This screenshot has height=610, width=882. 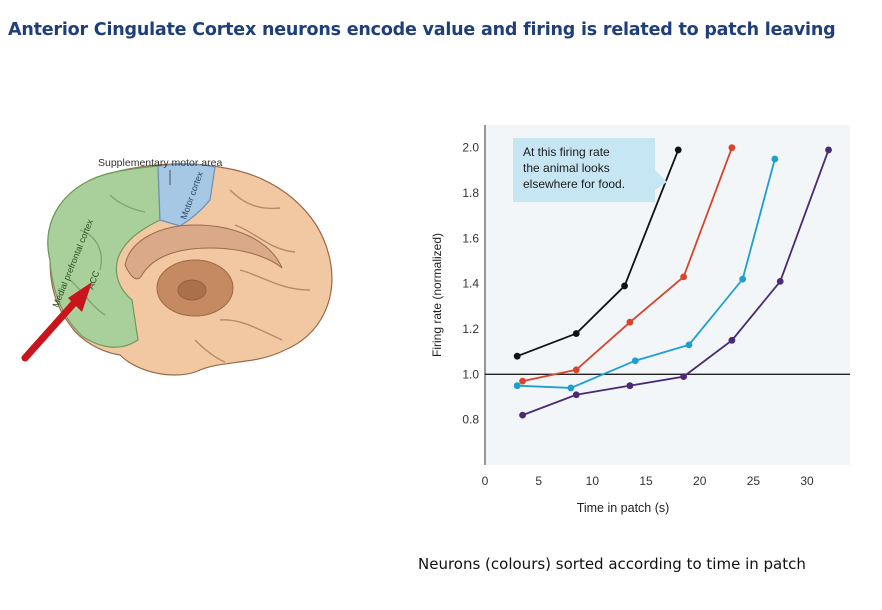 What do you see at coordinates (470, 374) in the screenshot?
I see `y-tick-label: 1.0` at bounding box center [470, 374].